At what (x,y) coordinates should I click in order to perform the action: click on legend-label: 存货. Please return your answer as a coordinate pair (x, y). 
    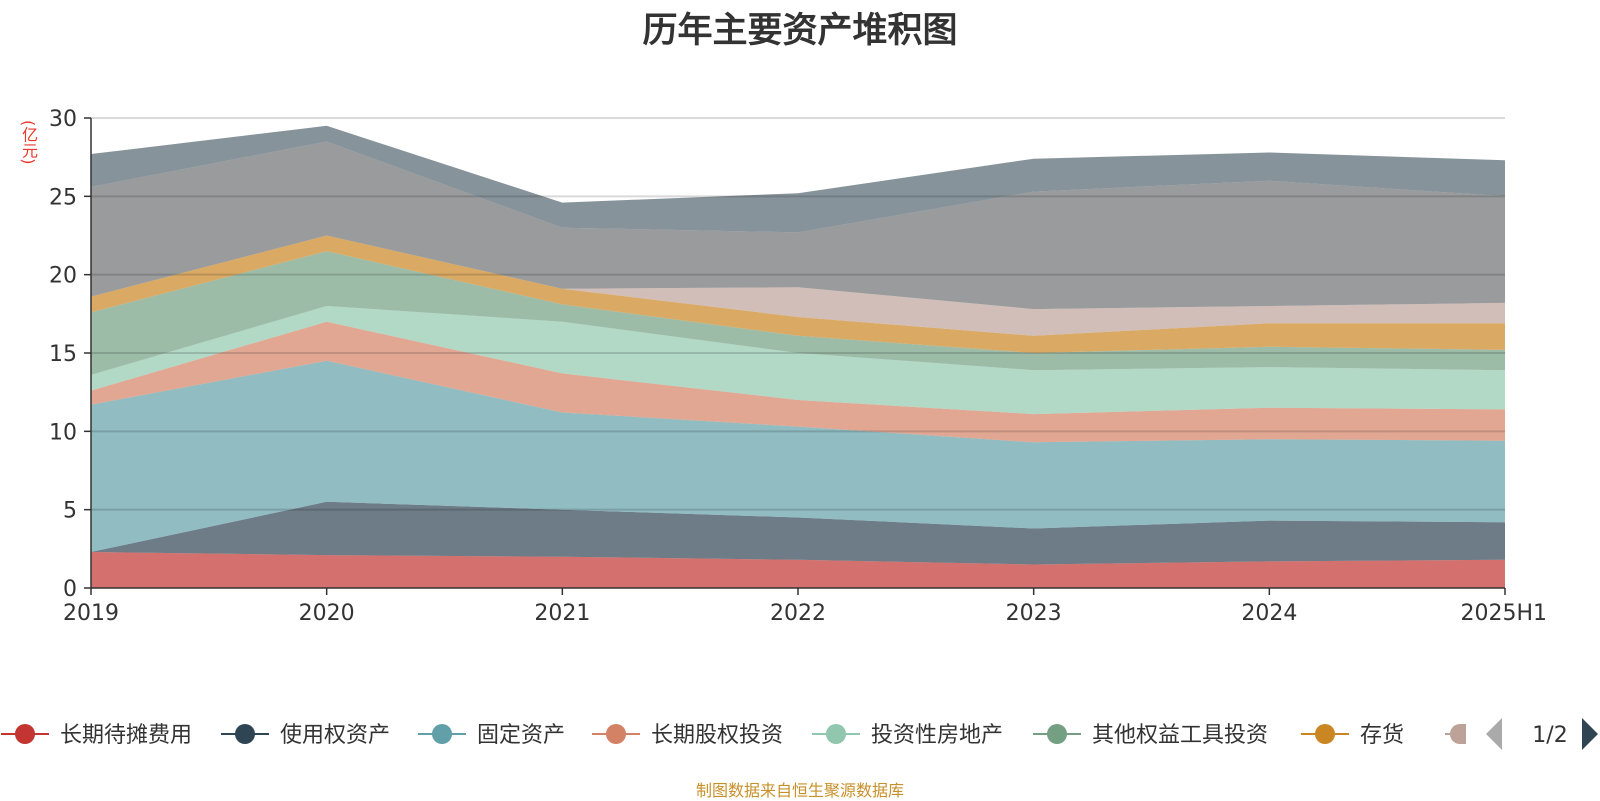
    Looking at the image, I should click on (1382, 735).